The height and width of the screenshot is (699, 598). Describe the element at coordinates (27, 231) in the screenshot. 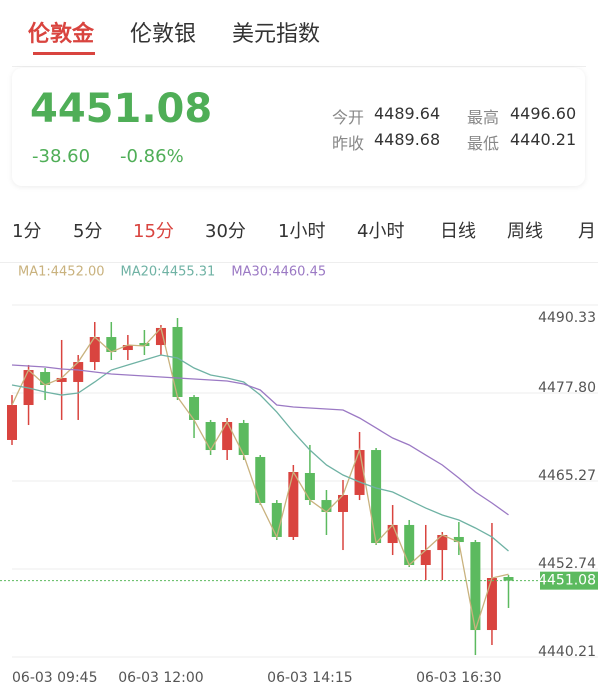

I see `period-tab: 1分` at that location.